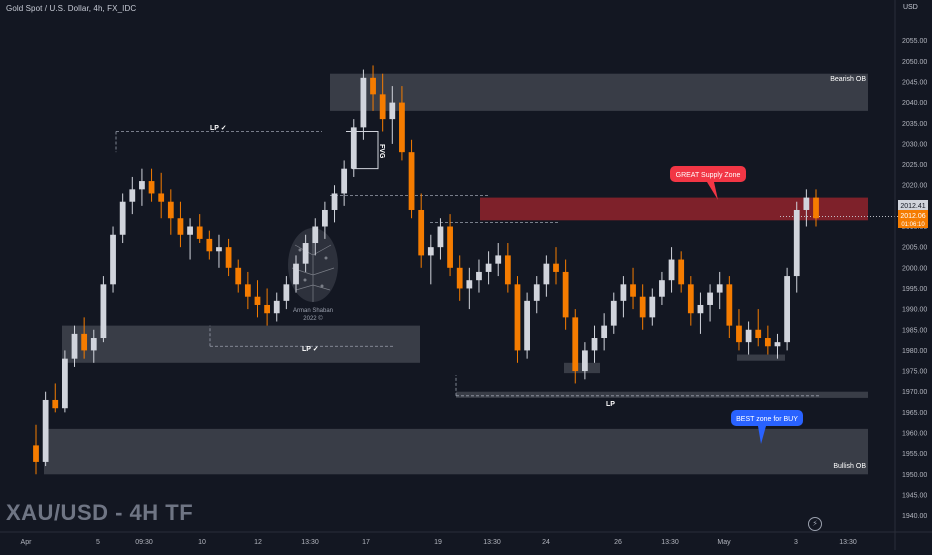 This screenshot has width=932, height=555. I want to click on y-tick-label: 1980.00, so click(914, 351).